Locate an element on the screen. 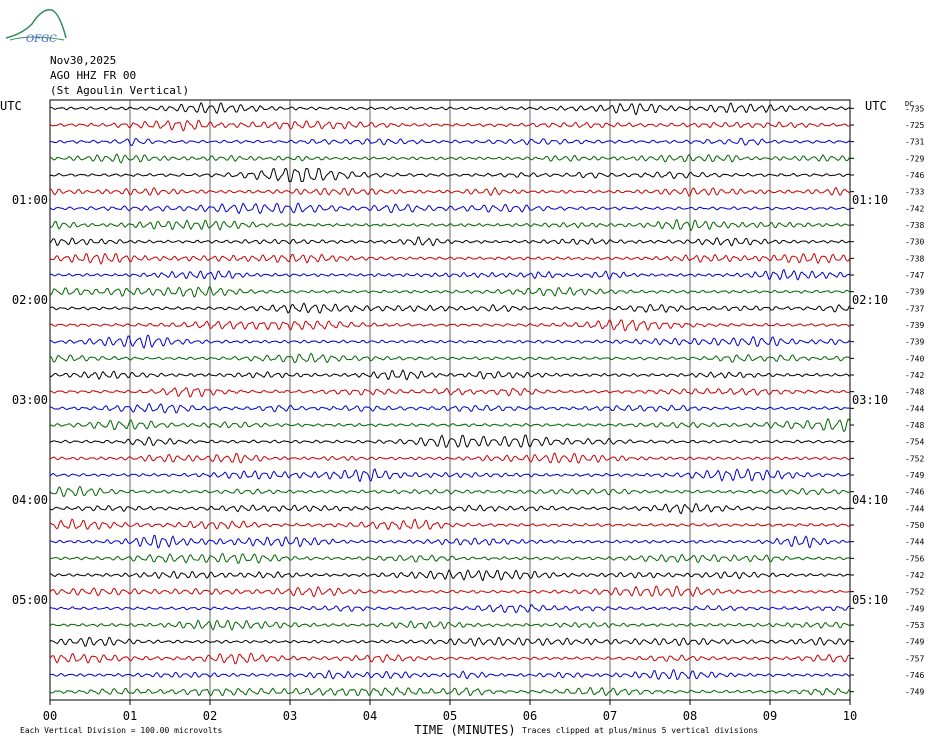  x-tick-label: 03 is located at coordinates (290, 716).